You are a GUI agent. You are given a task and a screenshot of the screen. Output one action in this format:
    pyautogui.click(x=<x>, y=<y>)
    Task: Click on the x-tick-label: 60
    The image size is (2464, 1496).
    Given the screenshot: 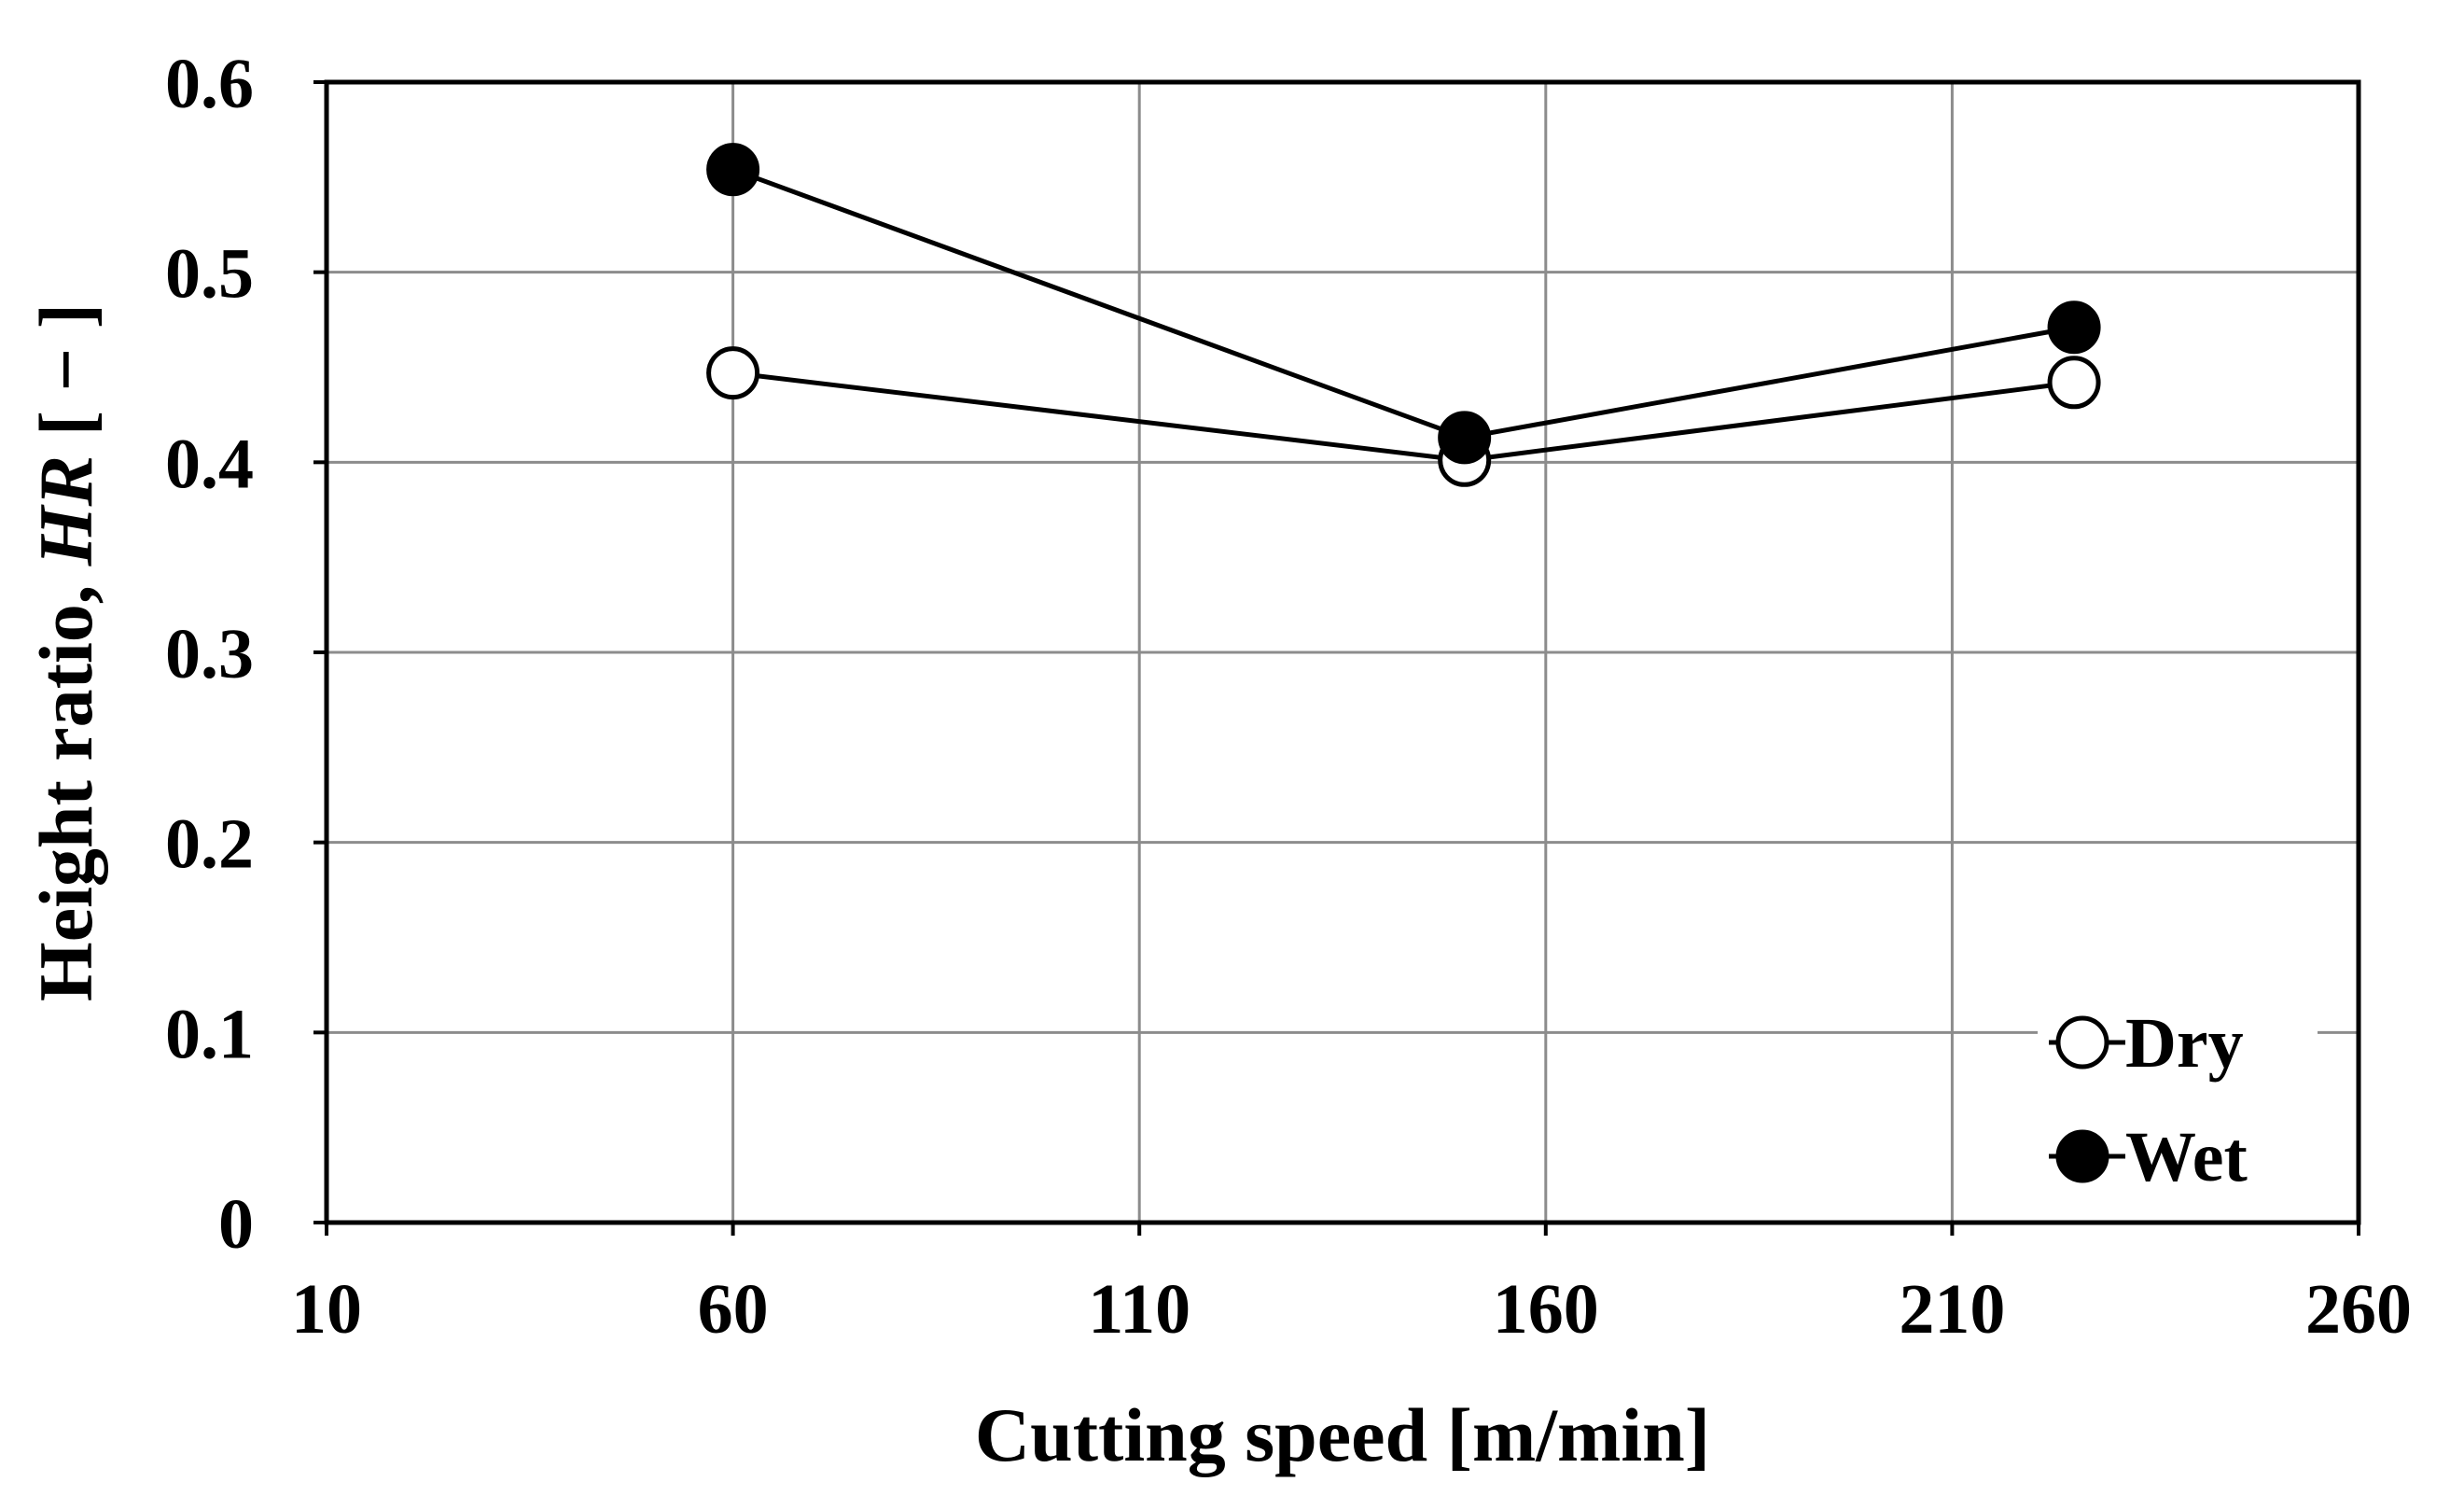 What is the action you would take?
    pyautogui.click(x=733, y=1309)
    